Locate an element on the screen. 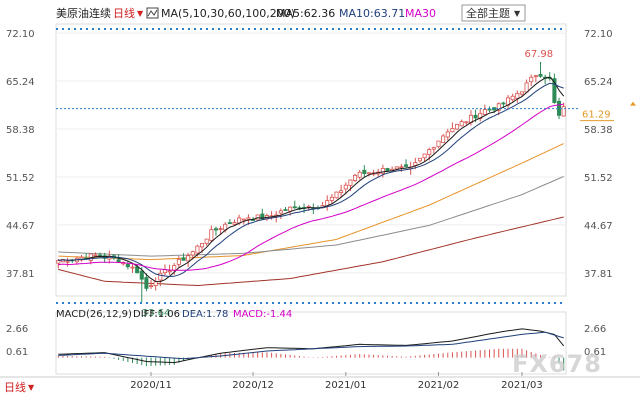  high-label: 67.98 is located at coordinates (539, 54).